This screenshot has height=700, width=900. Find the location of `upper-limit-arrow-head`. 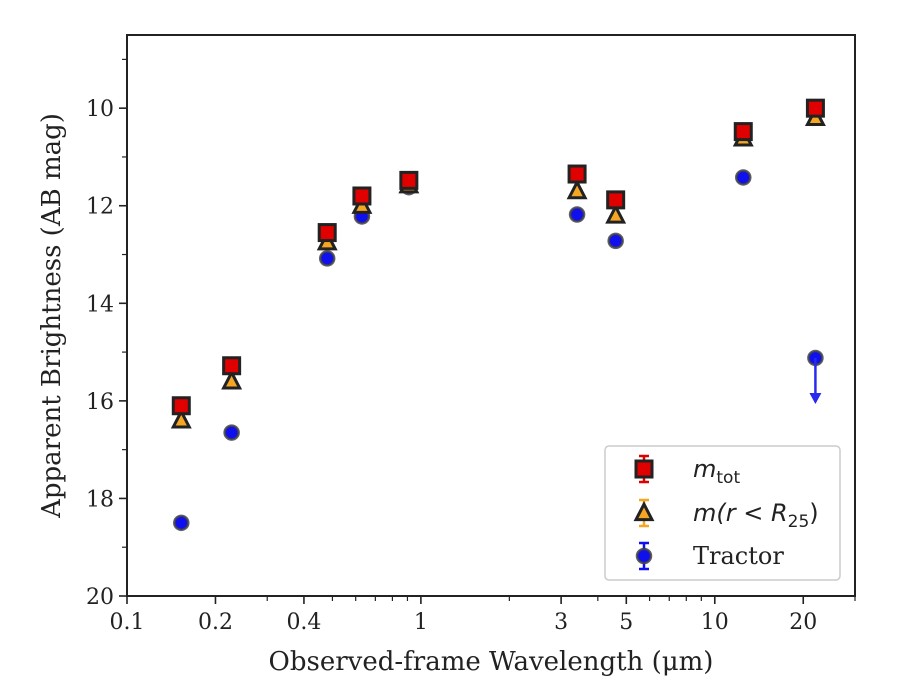

upper-limit-arrow-head is located at coordinates (815, 398).